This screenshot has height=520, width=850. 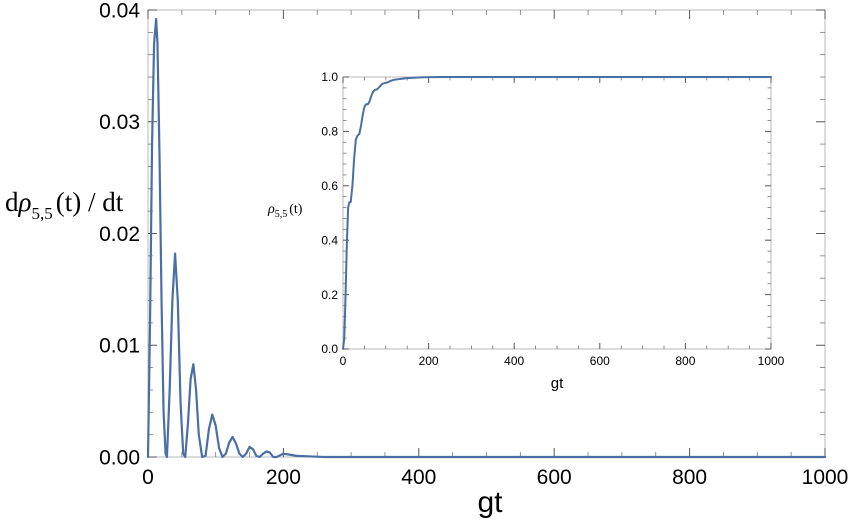 What do you see at coordinates (64, 205) in the screenshot?
I see `main-y-axis-label: dρ5,5 (t) / dt` at bounding box center [64, 205].